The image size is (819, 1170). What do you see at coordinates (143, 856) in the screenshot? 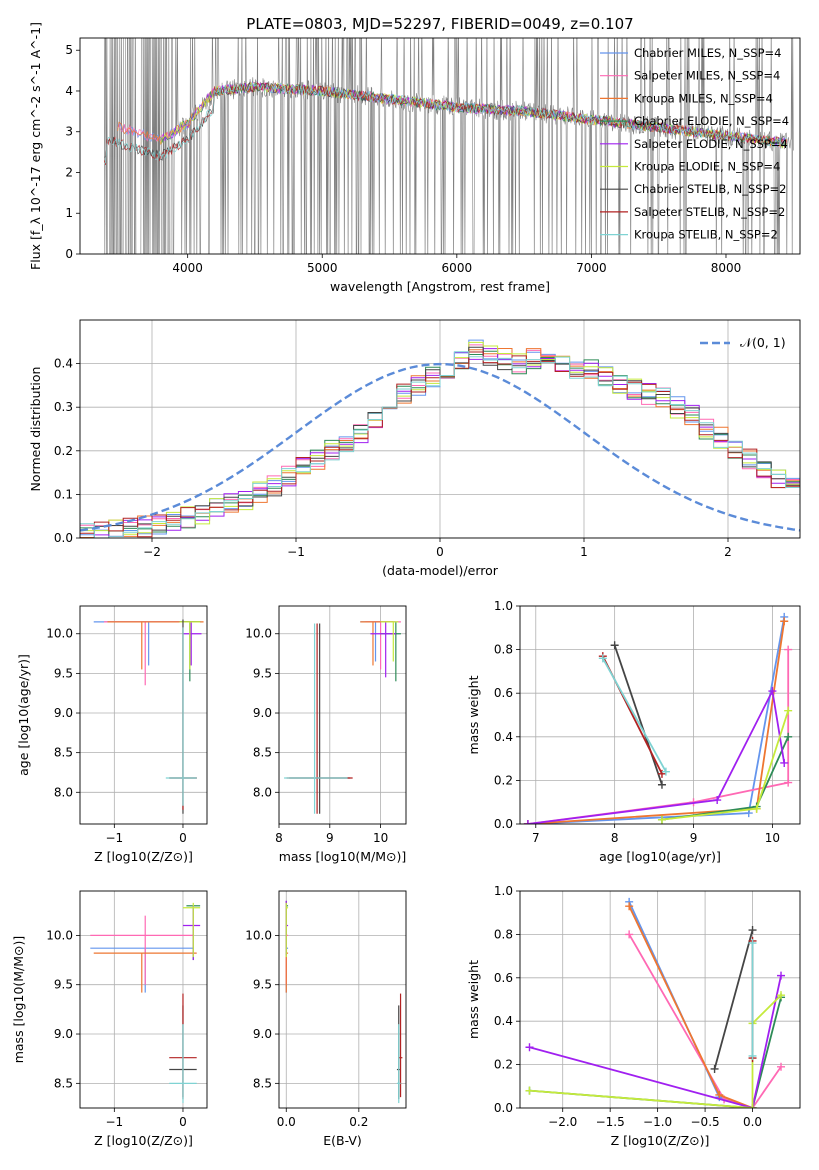
I see `x-axis-label: Z [log10(Z/Z⊙)]` at bounding box center [143, 856].